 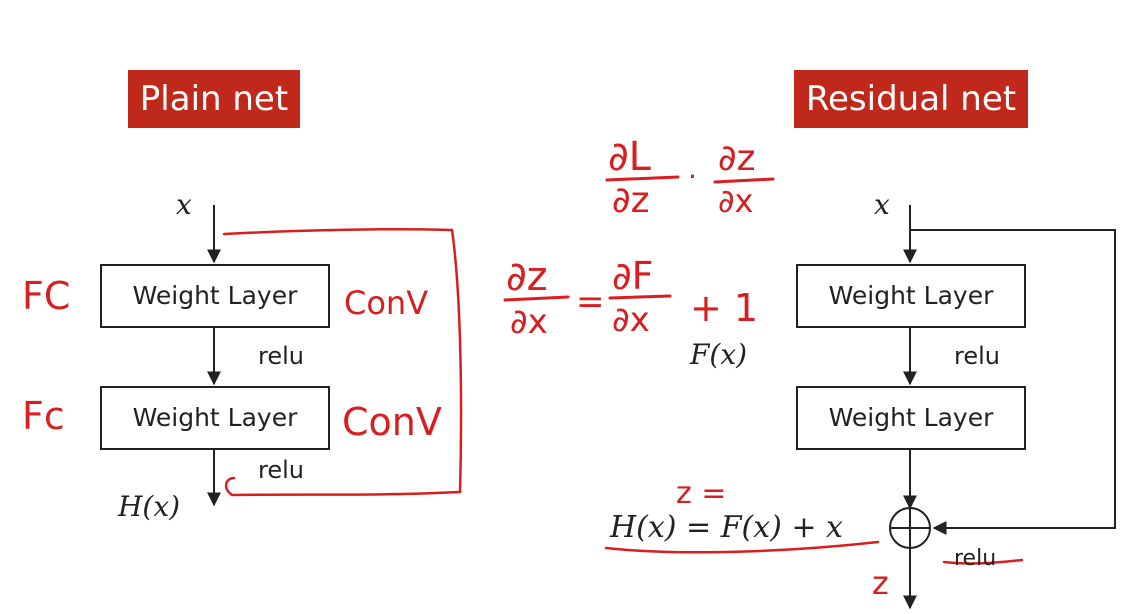 What do you see at coordinates (214, 99) in the screenshot?
I see `plain-net-title: Plain net` at bounding box center [214, 99].